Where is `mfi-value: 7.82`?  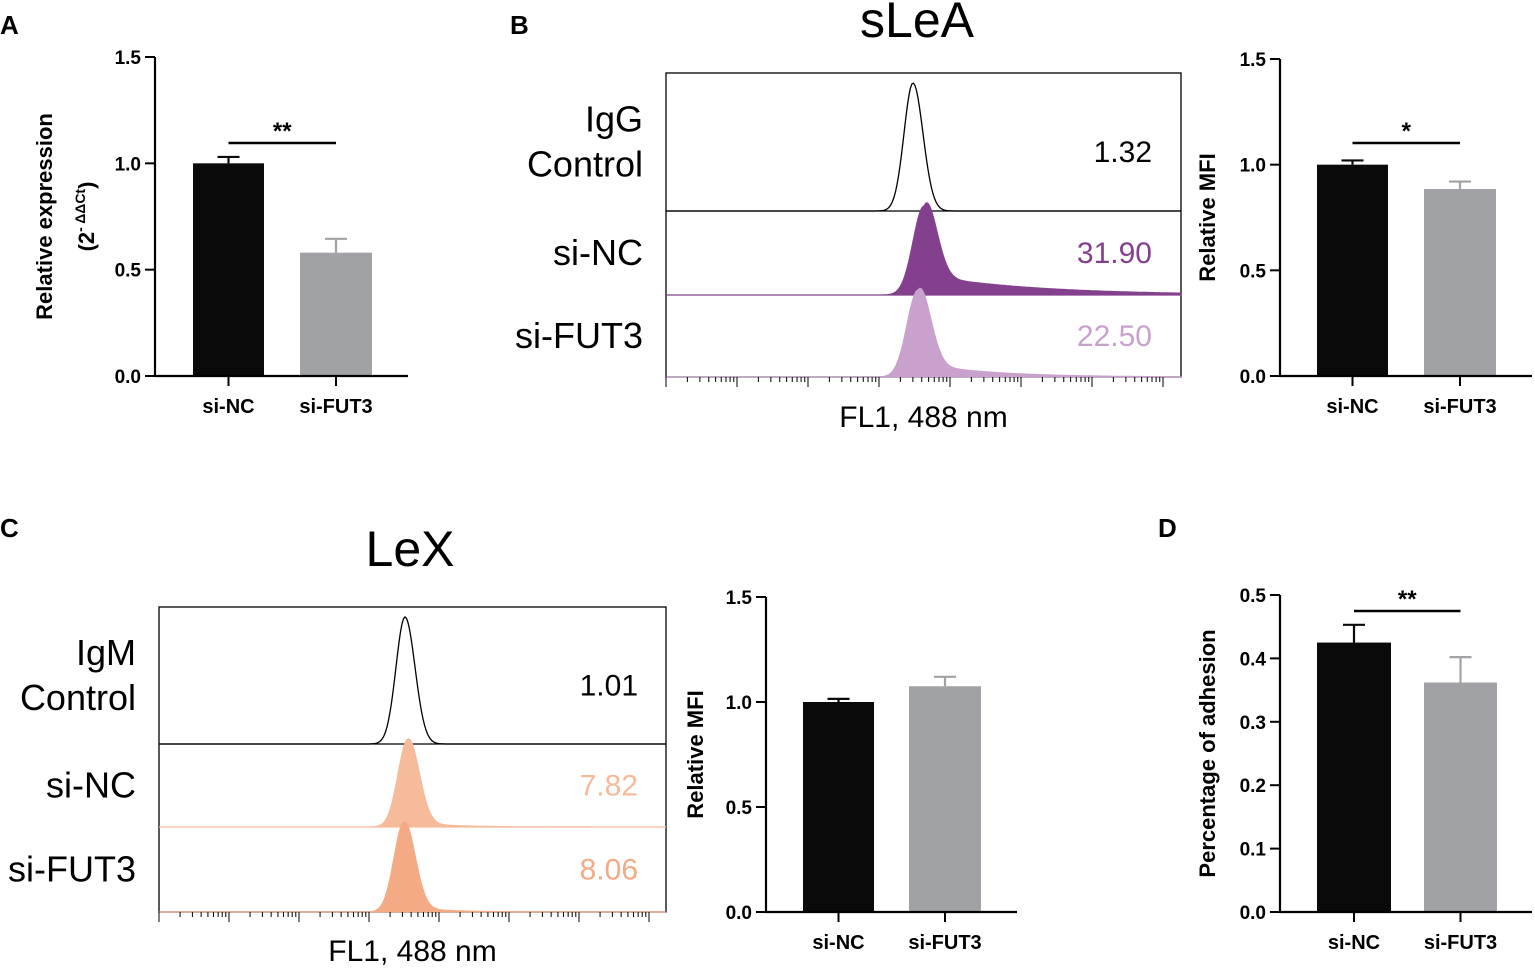 mfi-value: 7.82 is located at coordinates (609, 786).